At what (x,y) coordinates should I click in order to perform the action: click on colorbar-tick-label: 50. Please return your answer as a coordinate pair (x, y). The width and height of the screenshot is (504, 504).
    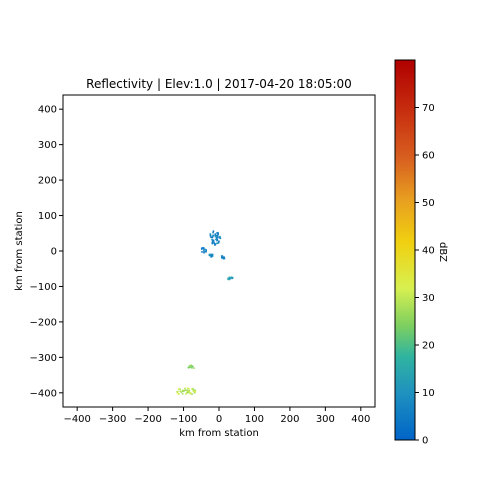
    Looking at the image, I should click on (428, 203).